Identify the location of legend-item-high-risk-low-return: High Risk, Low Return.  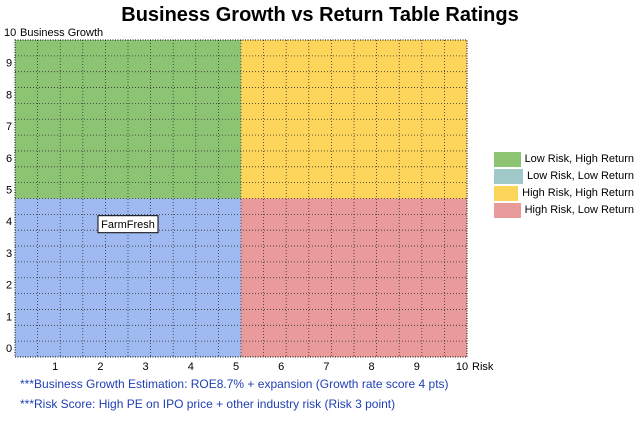
(564, 209).